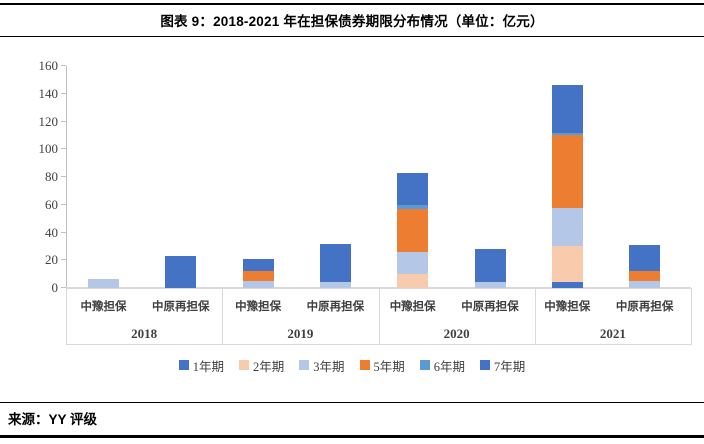 Image resolution: width=704 pixels, height=444 pixels. Describe the element at coordinates (51, 260) in the screenshot. I see `y-tick-label: 20` at that location.